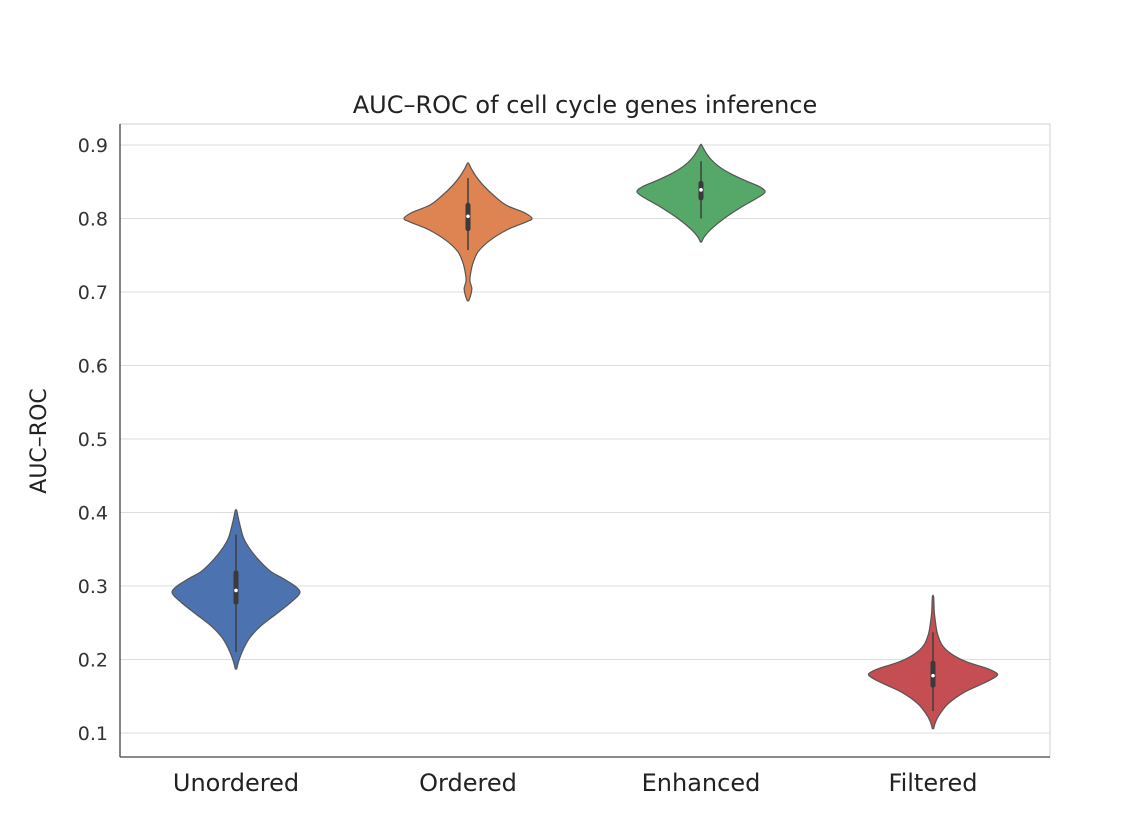  Describe the element at coordinates (701, 193) in the screenshot. I see `violin-enhanced` at that location.